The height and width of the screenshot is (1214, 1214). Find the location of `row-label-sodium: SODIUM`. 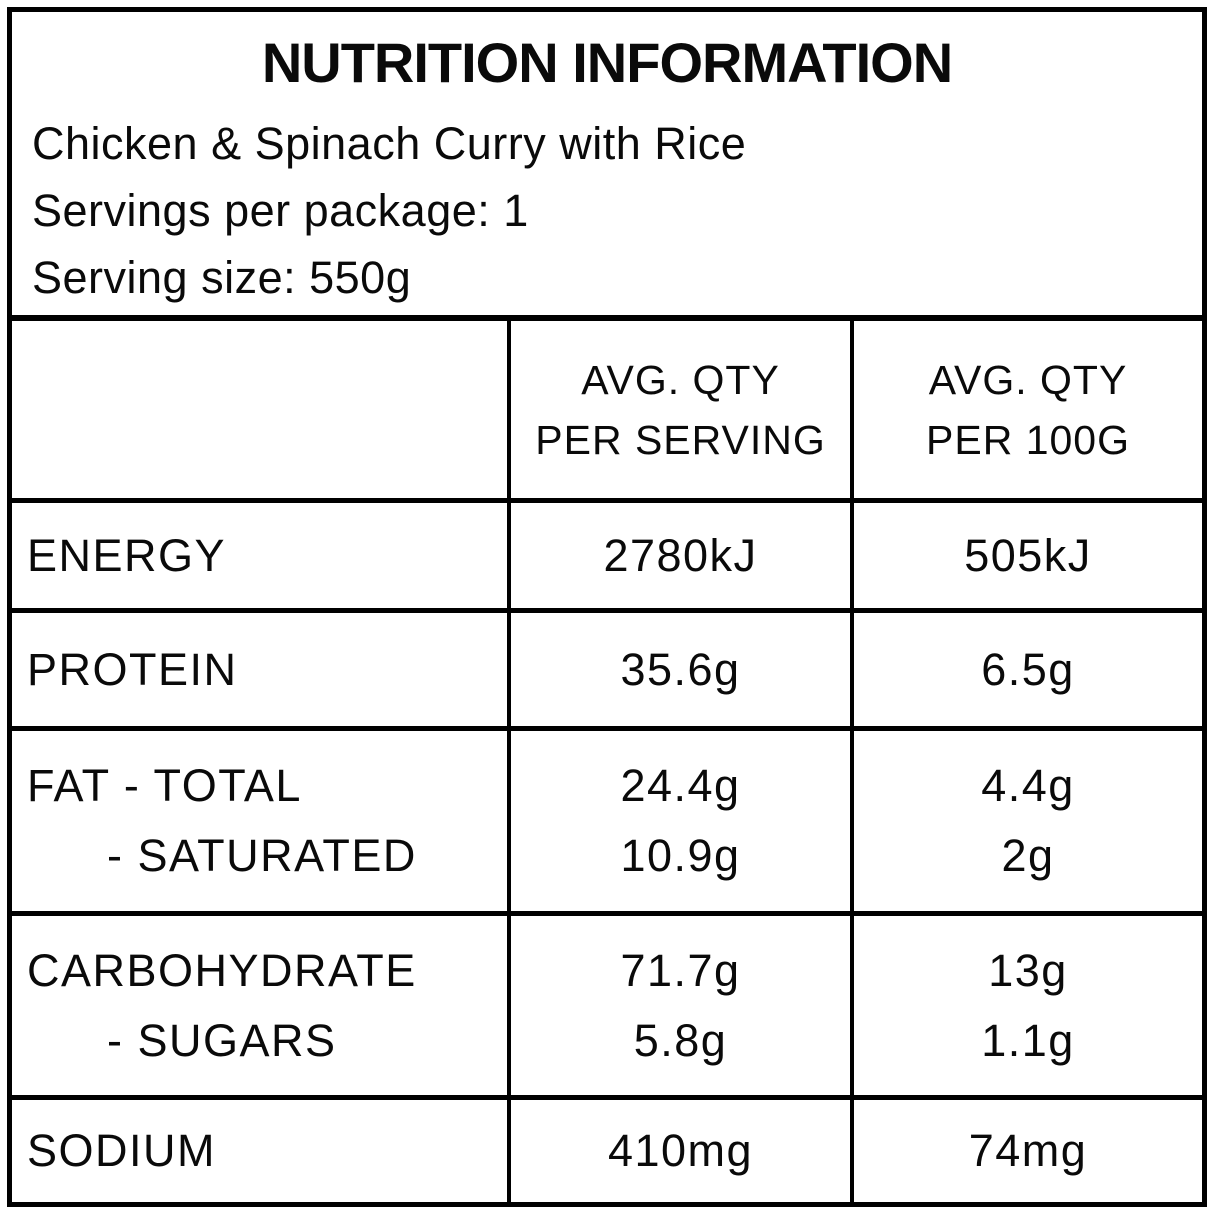

row-label-sodium: SODIUM is located at coordinates (259, 1148).